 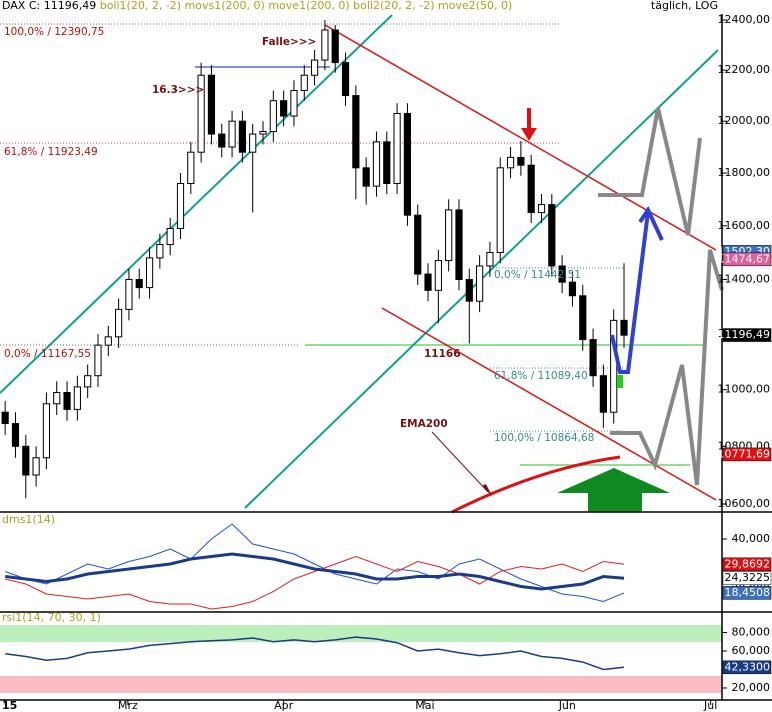 What do you see at coordinates (51, 617) in the screenshot?
I see `panel-title: rsi1(14, 70, 30, 1)` at bounding box center [51, 617].